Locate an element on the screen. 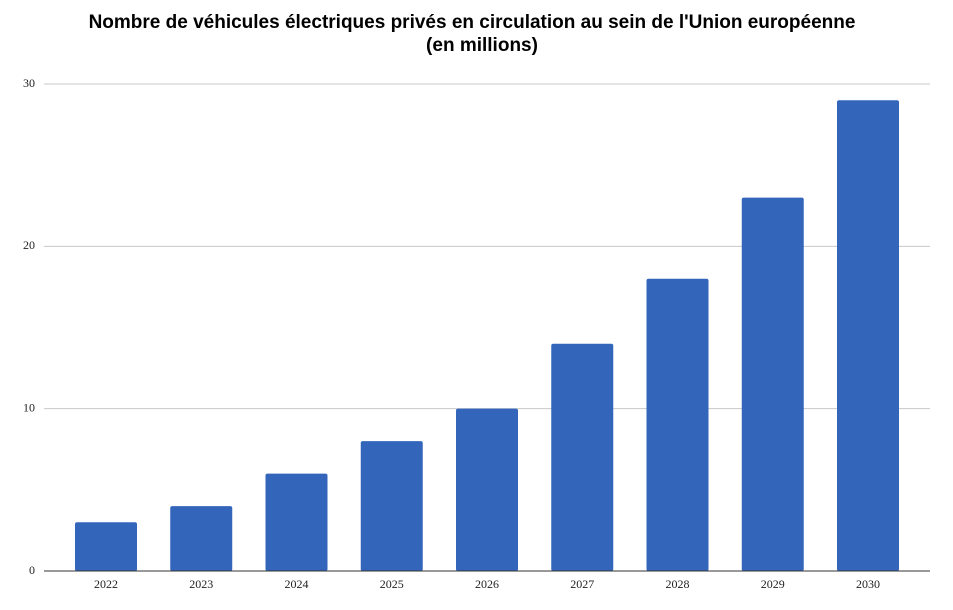  y-tick-label: 0 is located at coordinates (32, 570).